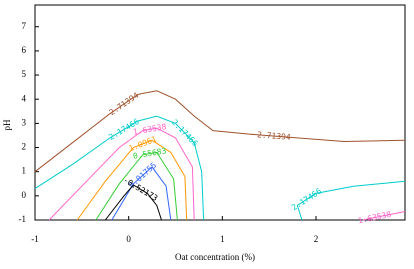  I want to click on x-tick-label: 1, so click(222, 239).